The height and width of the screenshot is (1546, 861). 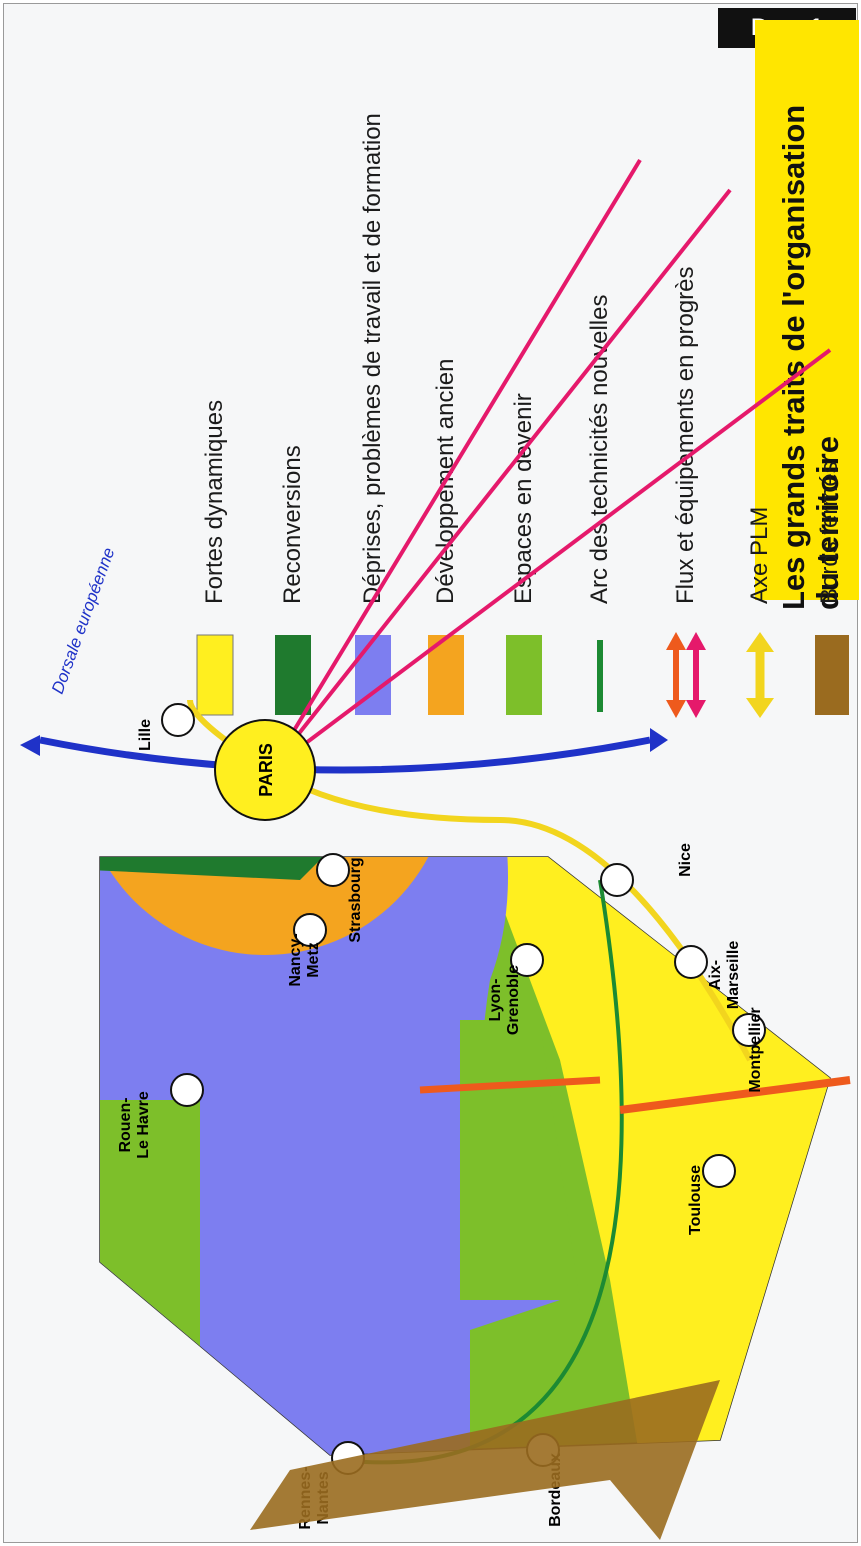 What do you see at coordinates (215, 675) in the screenshot?
I see `swatch-fortes-dynamiques` at bounding box center [215, 675].